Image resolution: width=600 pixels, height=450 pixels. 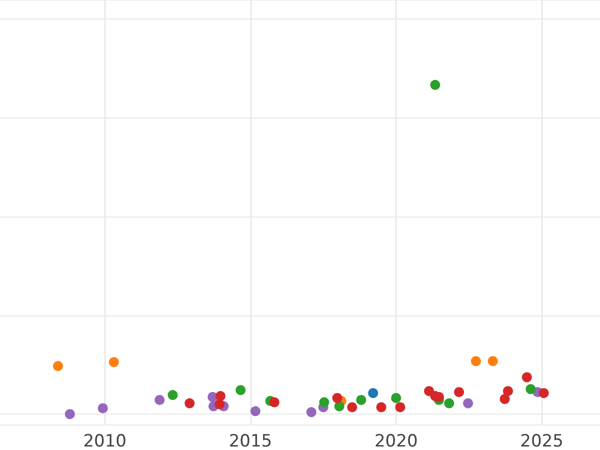 What do you see at coordinates (104, 441) in the screenshot?
I see `x-tick-label: 2010` at bounding box center [104, 441].